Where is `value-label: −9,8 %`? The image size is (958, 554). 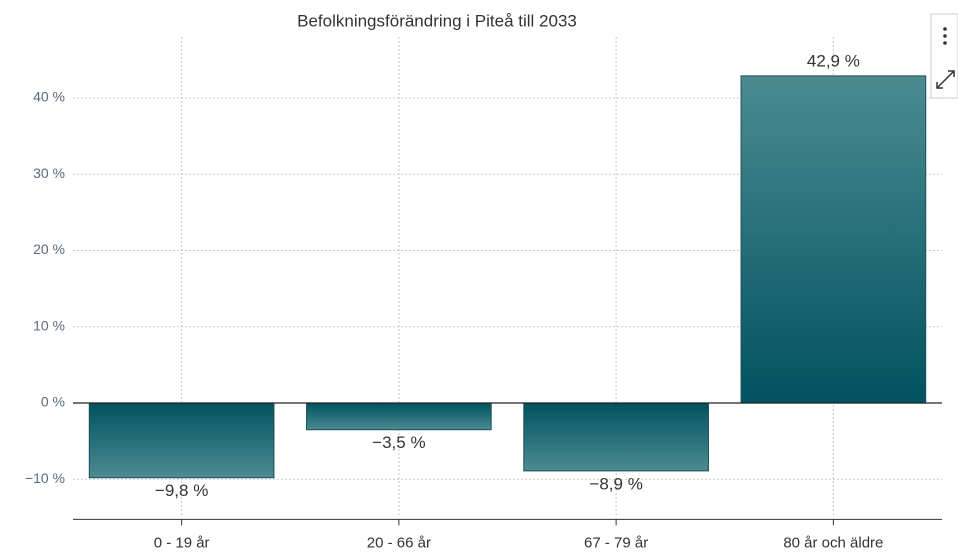
value-label: −9,8 % is located at coordinates (181, 490).